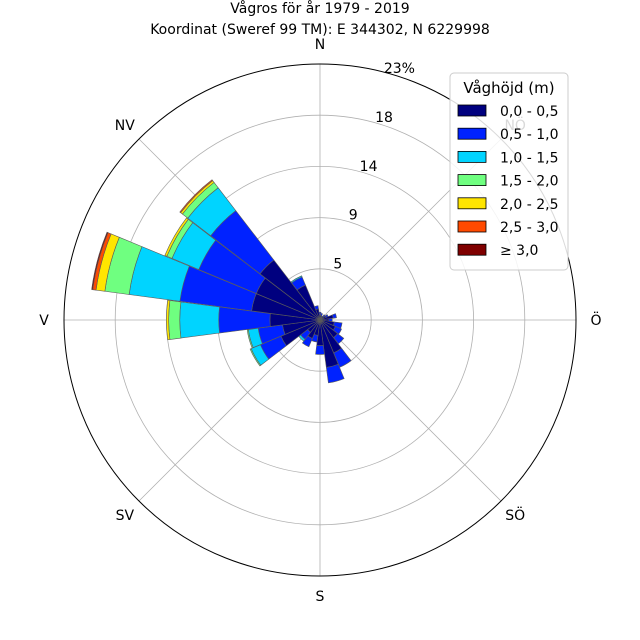  I want to click on legend-label-5: 2,5 - 3,0, so click(529, 228).